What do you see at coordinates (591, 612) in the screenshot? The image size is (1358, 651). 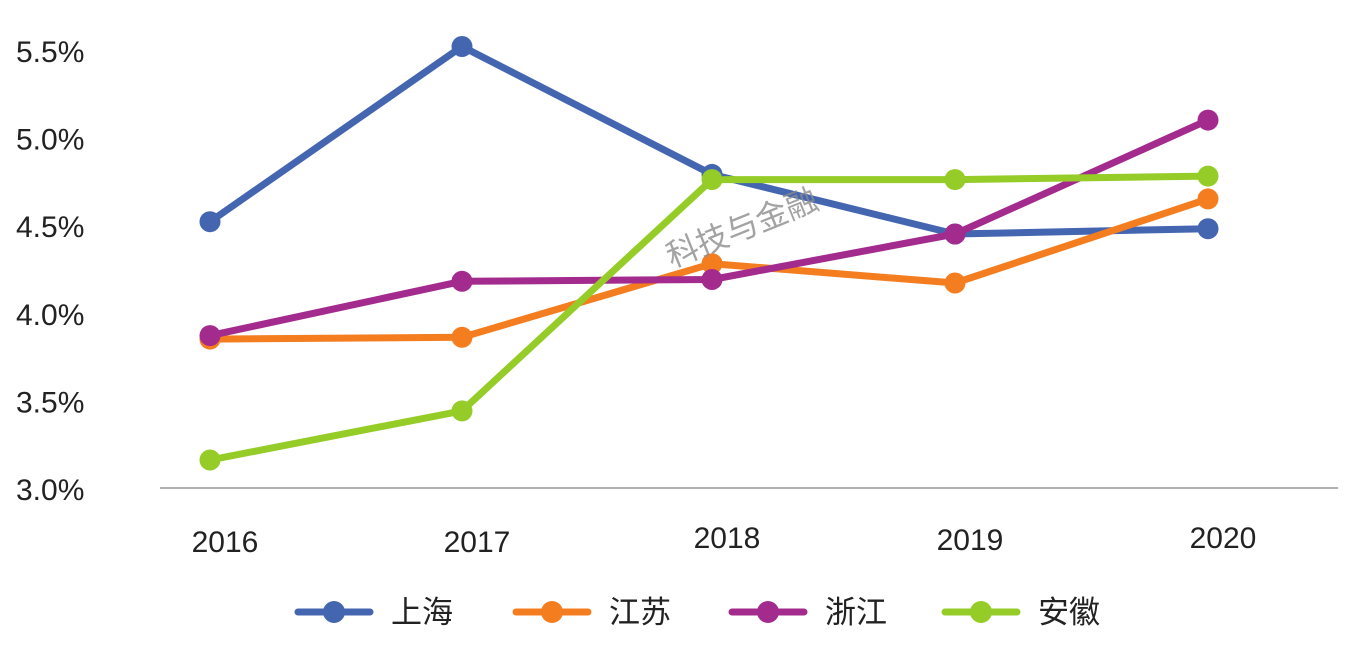 I see `legend-item: 江苏` at bounding box center [591, 612].